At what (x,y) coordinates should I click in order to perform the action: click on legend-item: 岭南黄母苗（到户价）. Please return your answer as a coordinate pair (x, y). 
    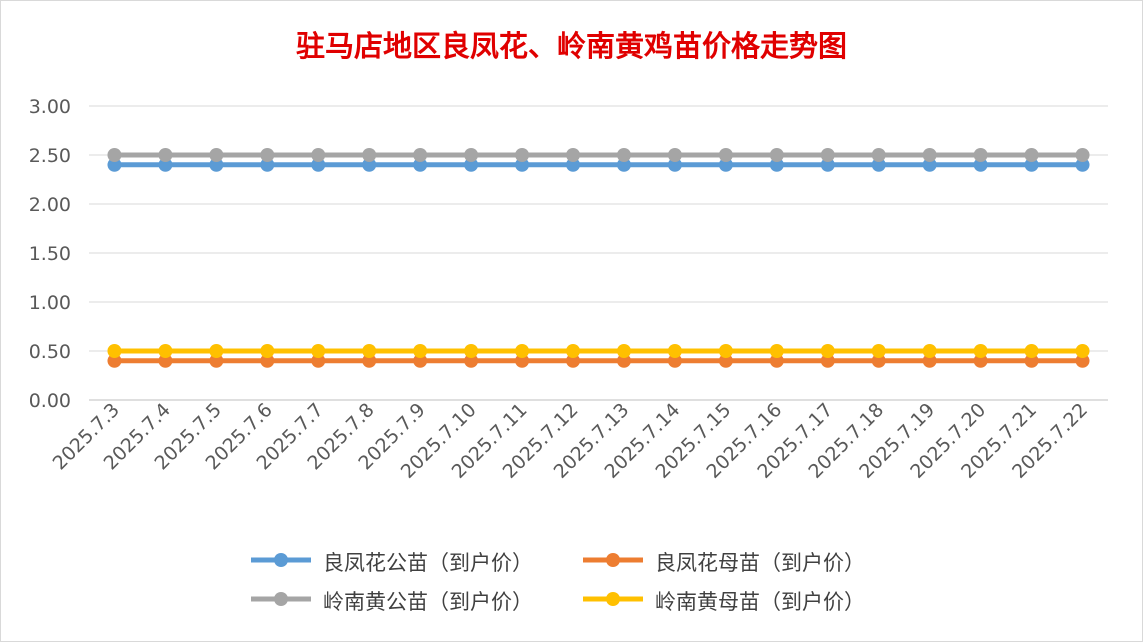
    Looking at the image, I should click on (741, 600).